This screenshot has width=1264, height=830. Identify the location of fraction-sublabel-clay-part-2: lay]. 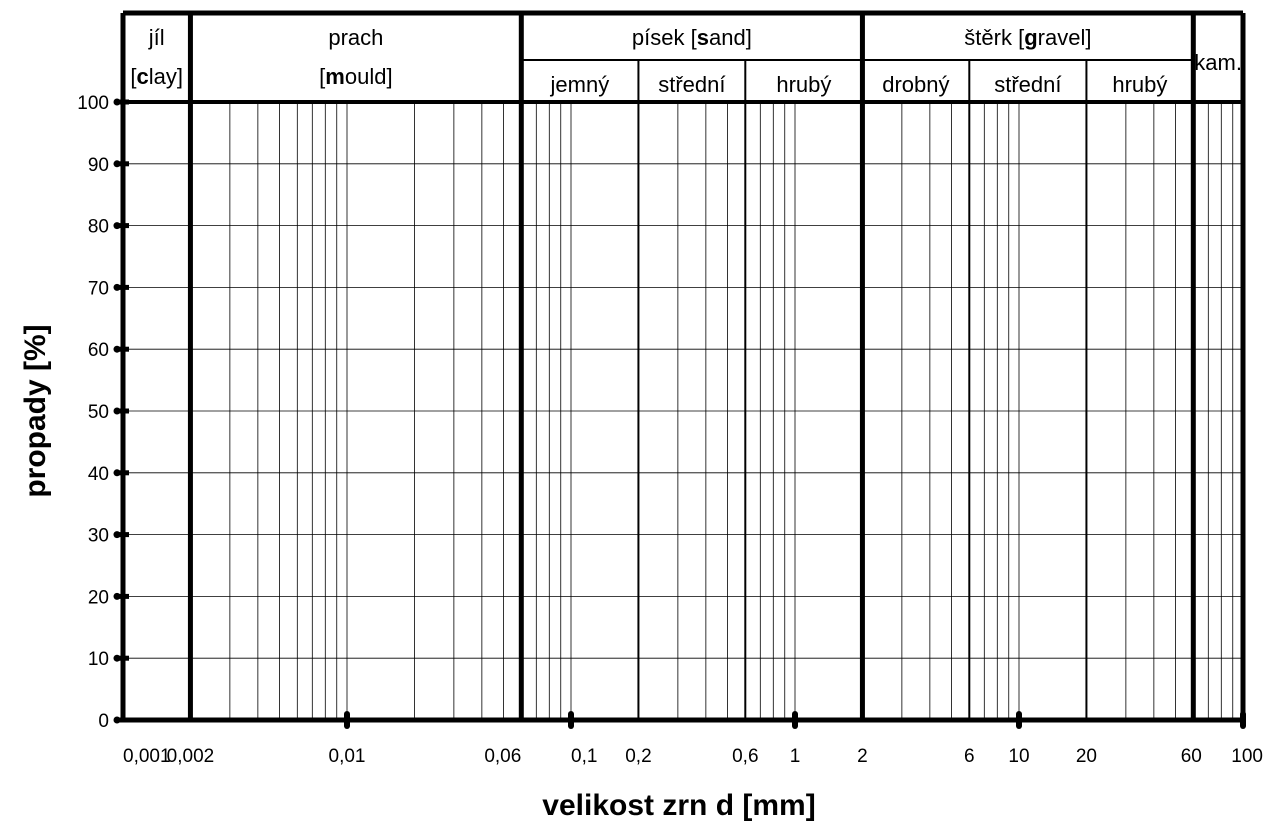
(166, 76).